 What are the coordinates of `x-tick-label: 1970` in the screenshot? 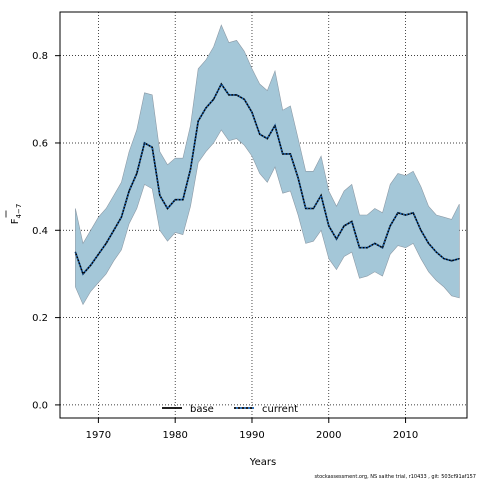 It's located at (98, 435).